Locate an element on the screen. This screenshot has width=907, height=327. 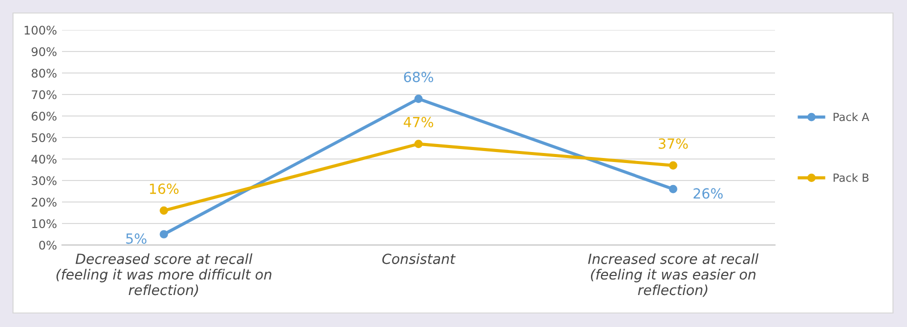
legend-label: Pack B is located at coordinates (851, 177).